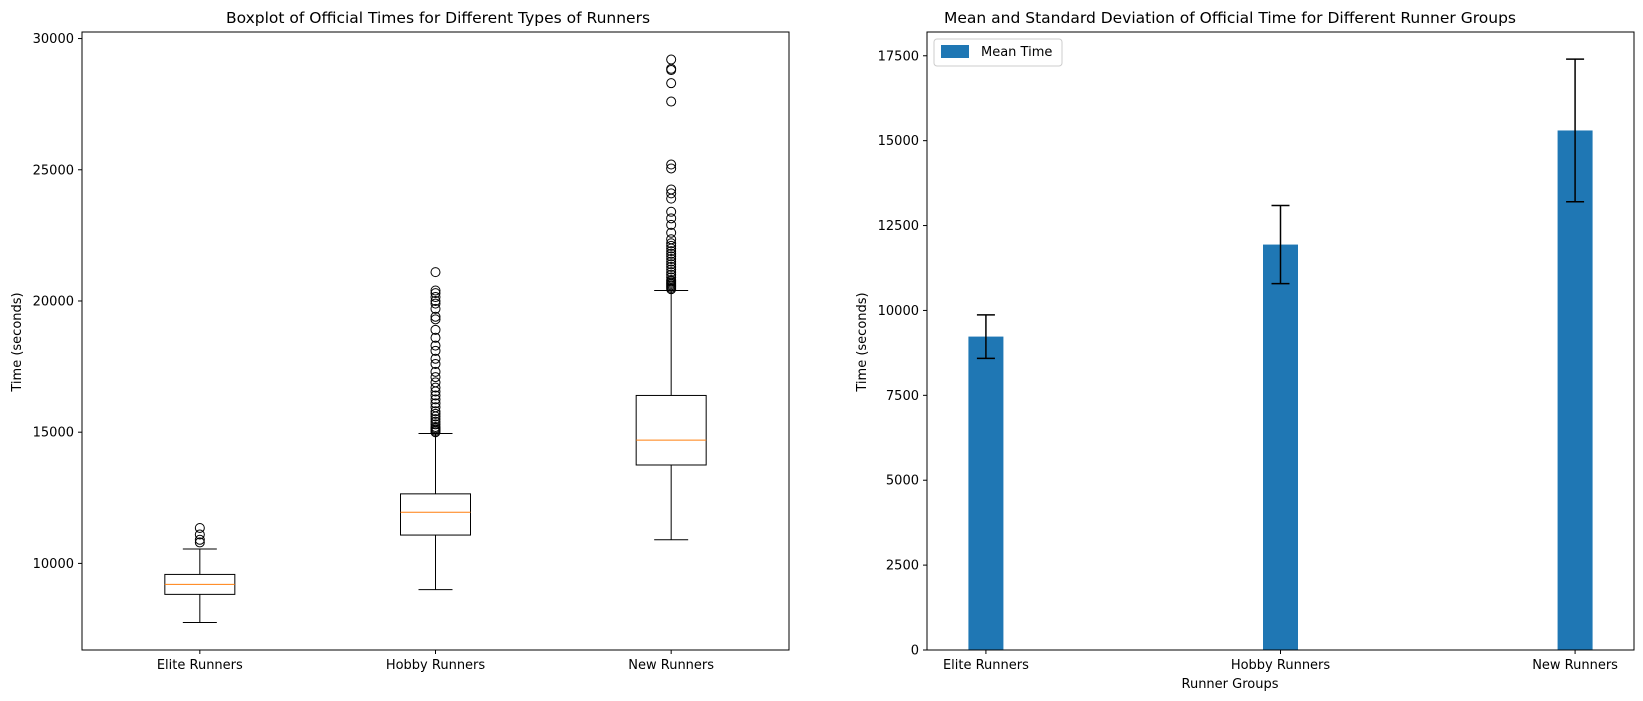 The width and height of the screenshot is (1643, 701). What do you see at coordinates (902, 481) in the screenshot?
I see `bar-chart-y-tick-label: 5000` at bounding box center [902, 481].